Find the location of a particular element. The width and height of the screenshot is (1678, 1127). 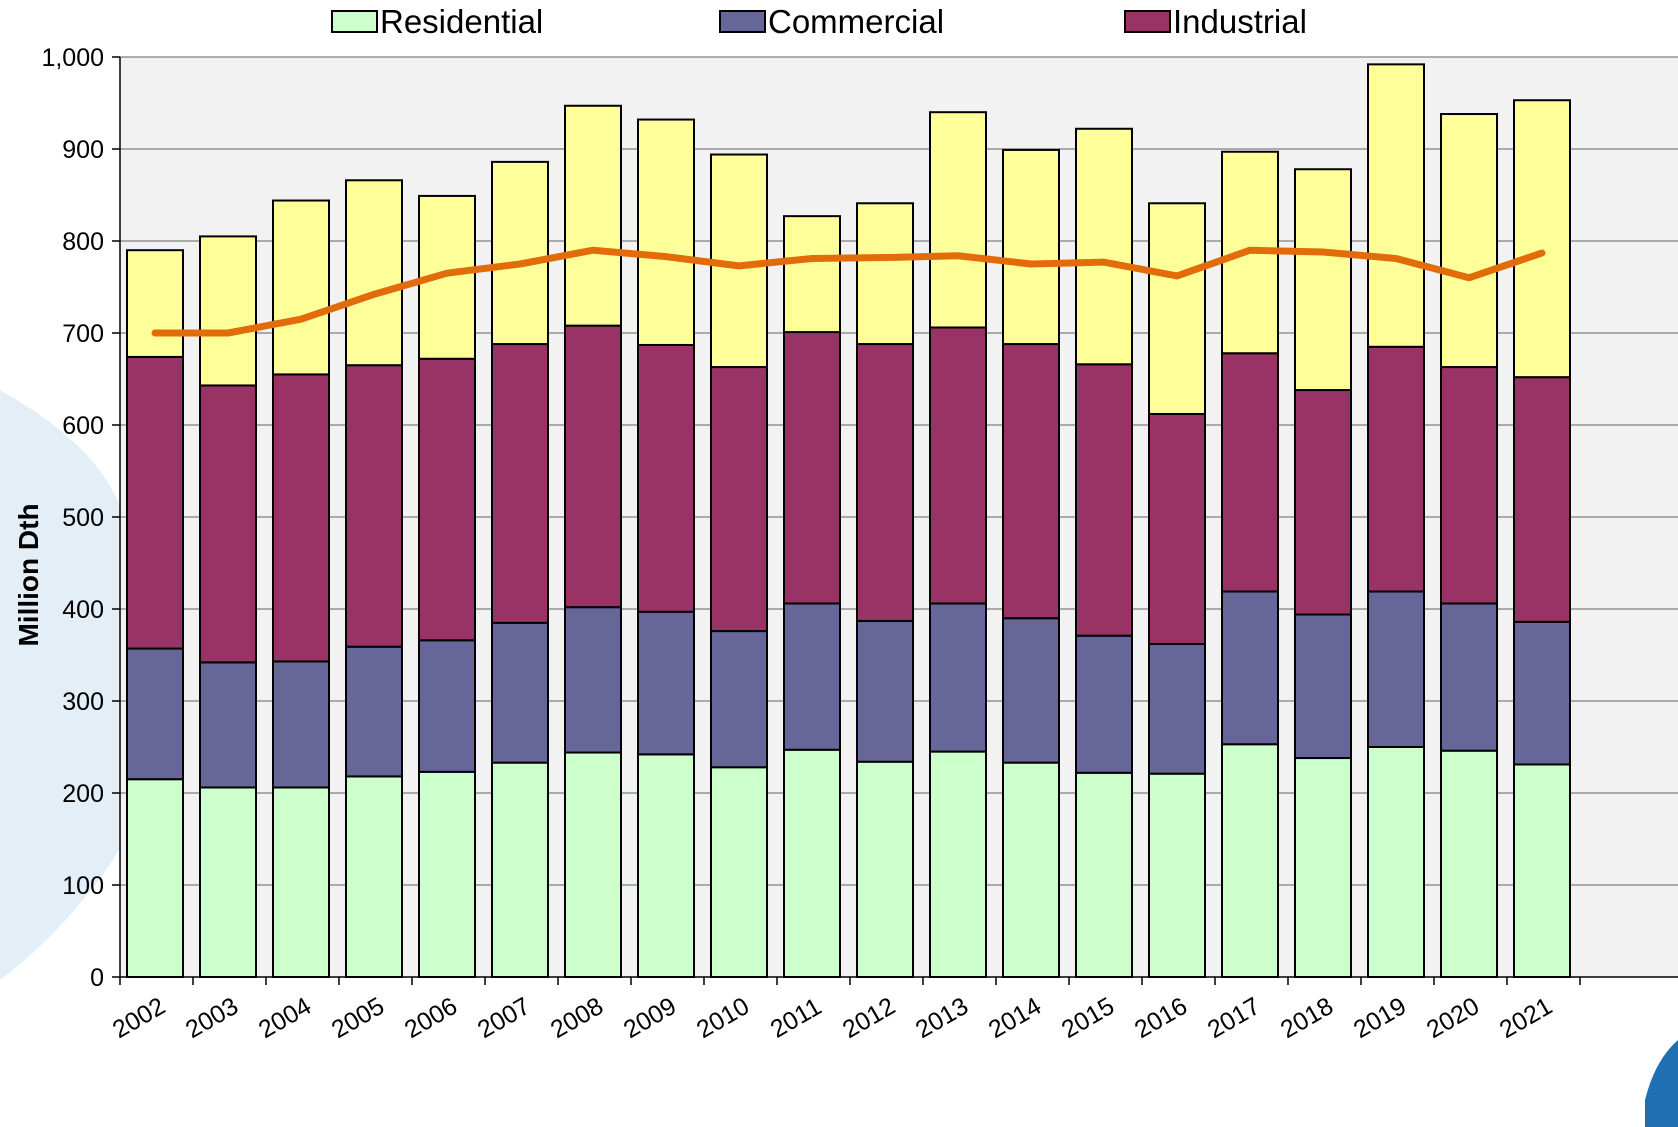

y-tick-label: 0 is located at coordinates (97, 978).